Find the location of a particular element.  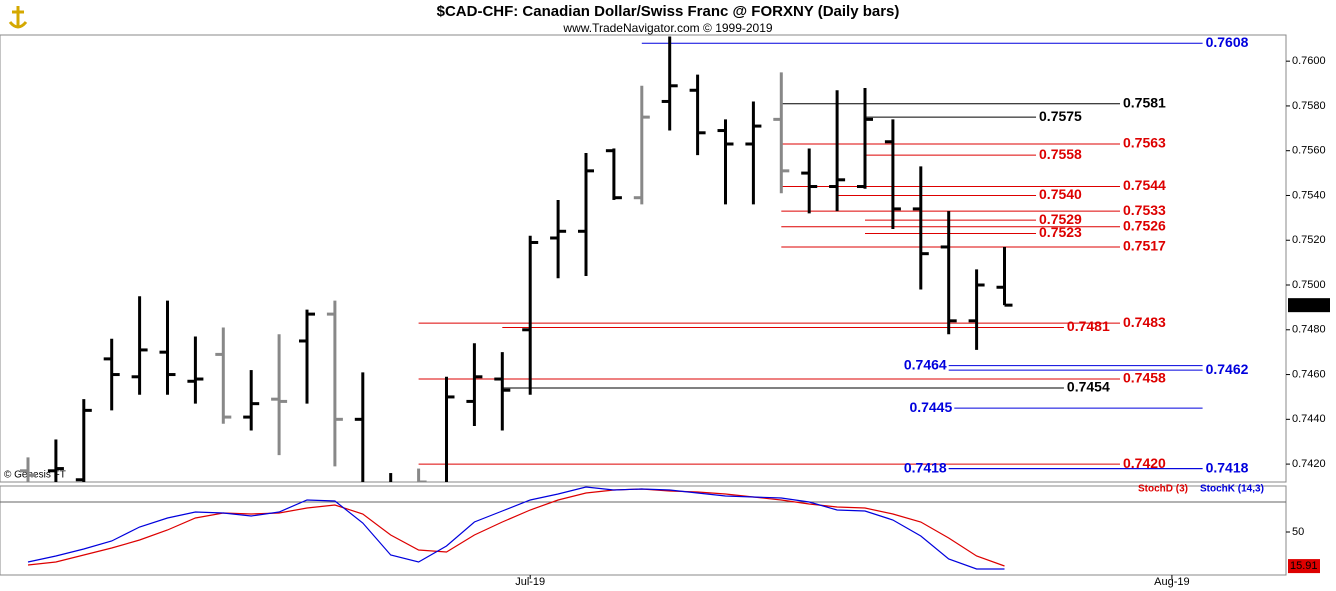

legend-entry: StochD (3) is located at coordinates (1163, 489).